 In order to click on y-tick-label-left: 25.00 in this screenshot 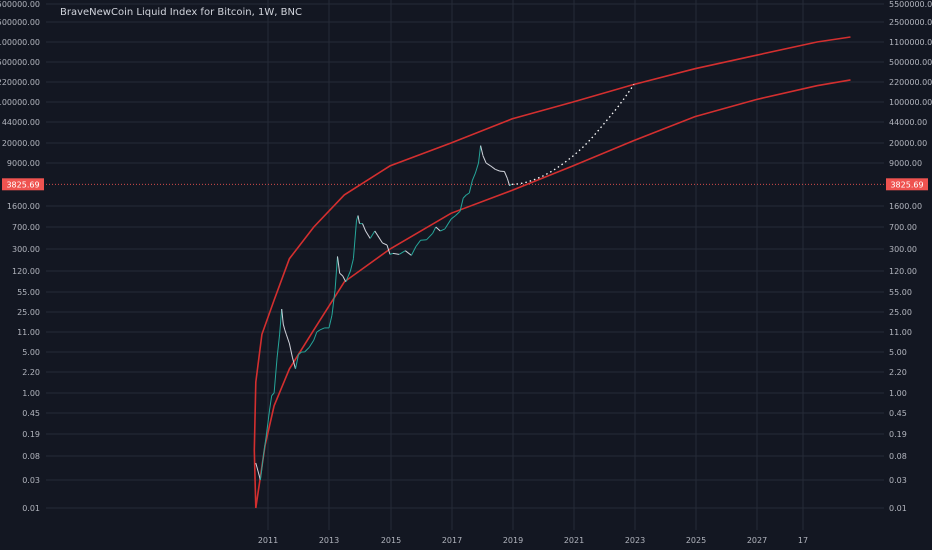, I will do `click(28, 312)`.